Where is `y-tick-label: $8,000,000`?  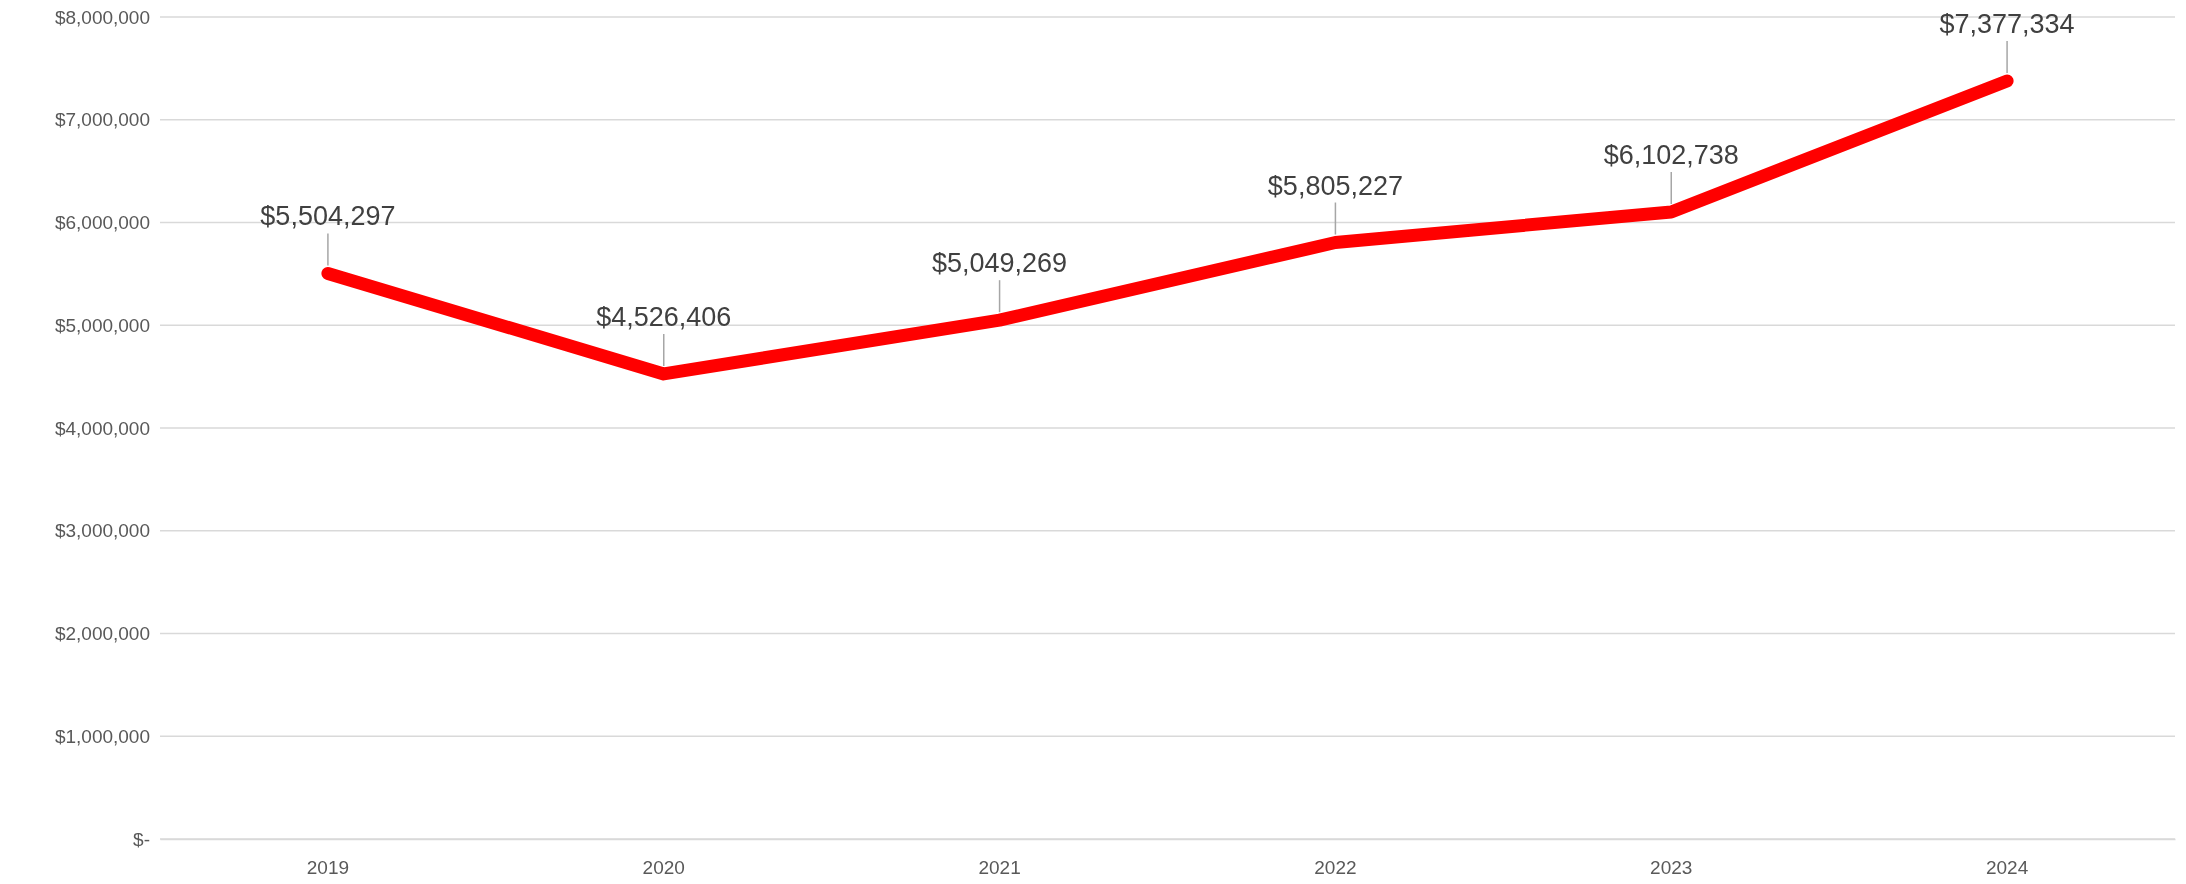 y-tick-label: $8,000,000 is located at coordinates (102, 17).